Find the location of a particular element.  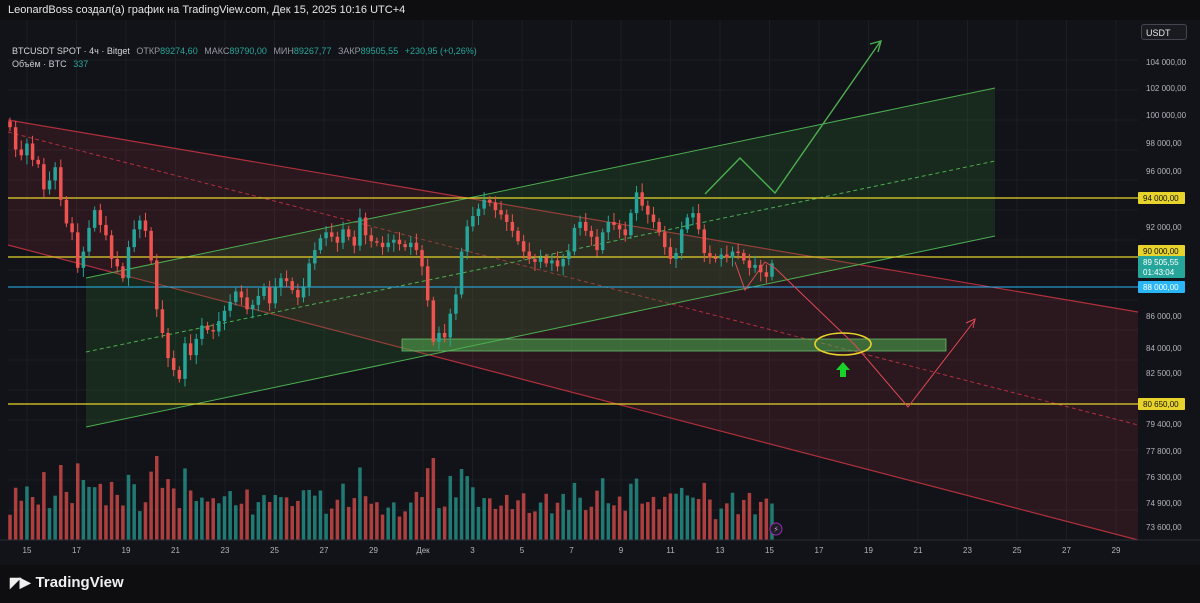

volume-legend: Объём · BTC 337 is located at coordinates (50, 64).